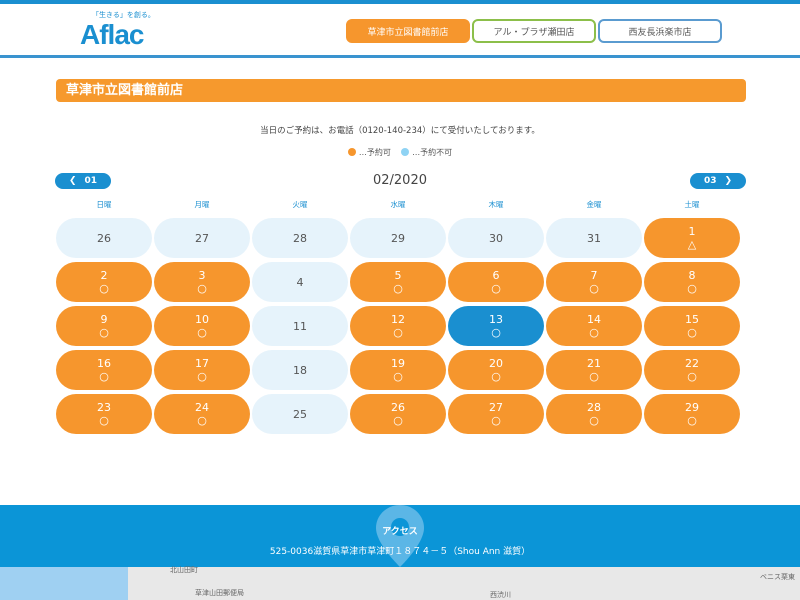 This screenshot has height=600, width=800. I want to click on day-number: 27, so click(202, 238).